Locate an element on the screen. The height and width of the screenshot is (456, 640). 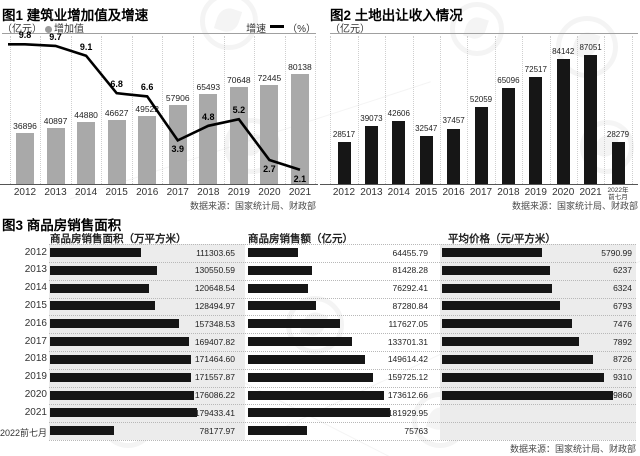
bar-value-label: 44880 is located at coordinates (86, 115).